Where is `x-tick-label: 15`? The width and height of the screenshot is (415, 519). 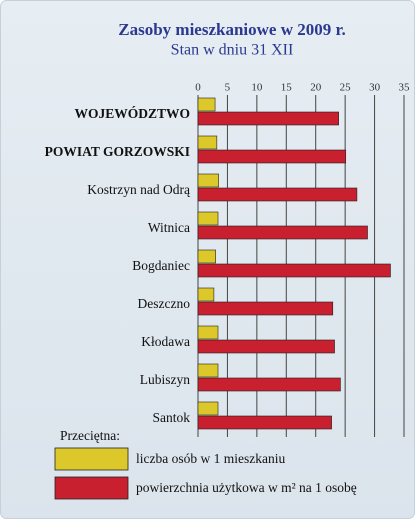
x-tick-label: 15 is located at coordinates (287, 88).